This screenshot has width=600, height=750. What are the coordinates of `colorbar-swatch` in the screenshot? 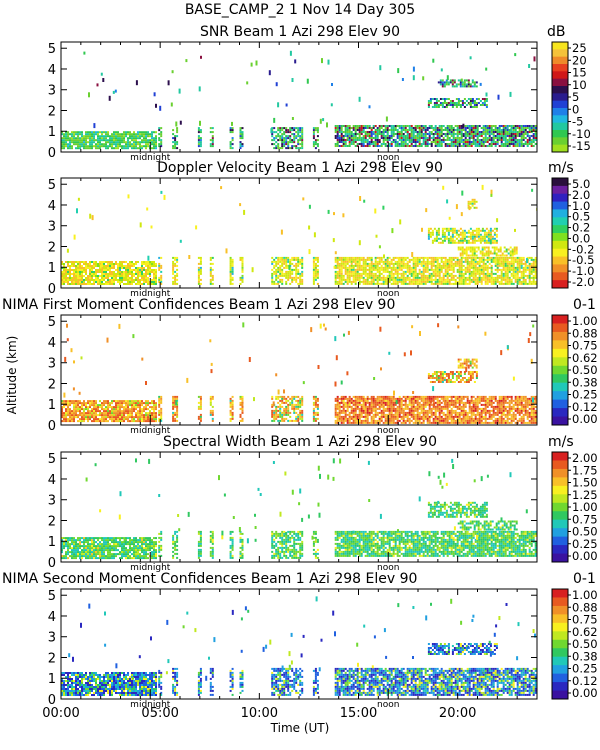 It's located at (560, 148).